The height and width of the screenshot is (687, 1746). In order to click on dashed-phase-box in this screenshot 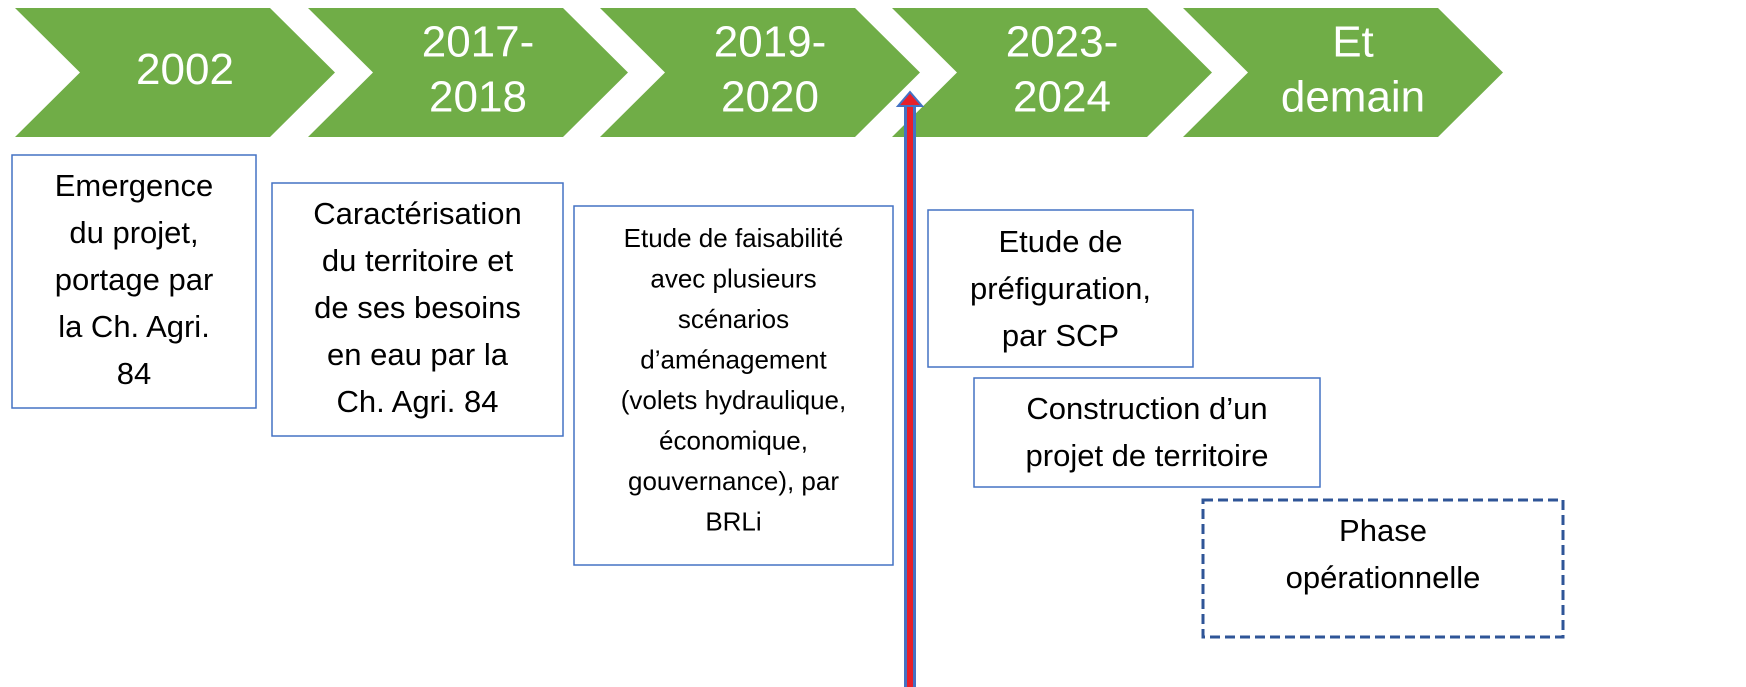, I will do `click(1383, 568)`.